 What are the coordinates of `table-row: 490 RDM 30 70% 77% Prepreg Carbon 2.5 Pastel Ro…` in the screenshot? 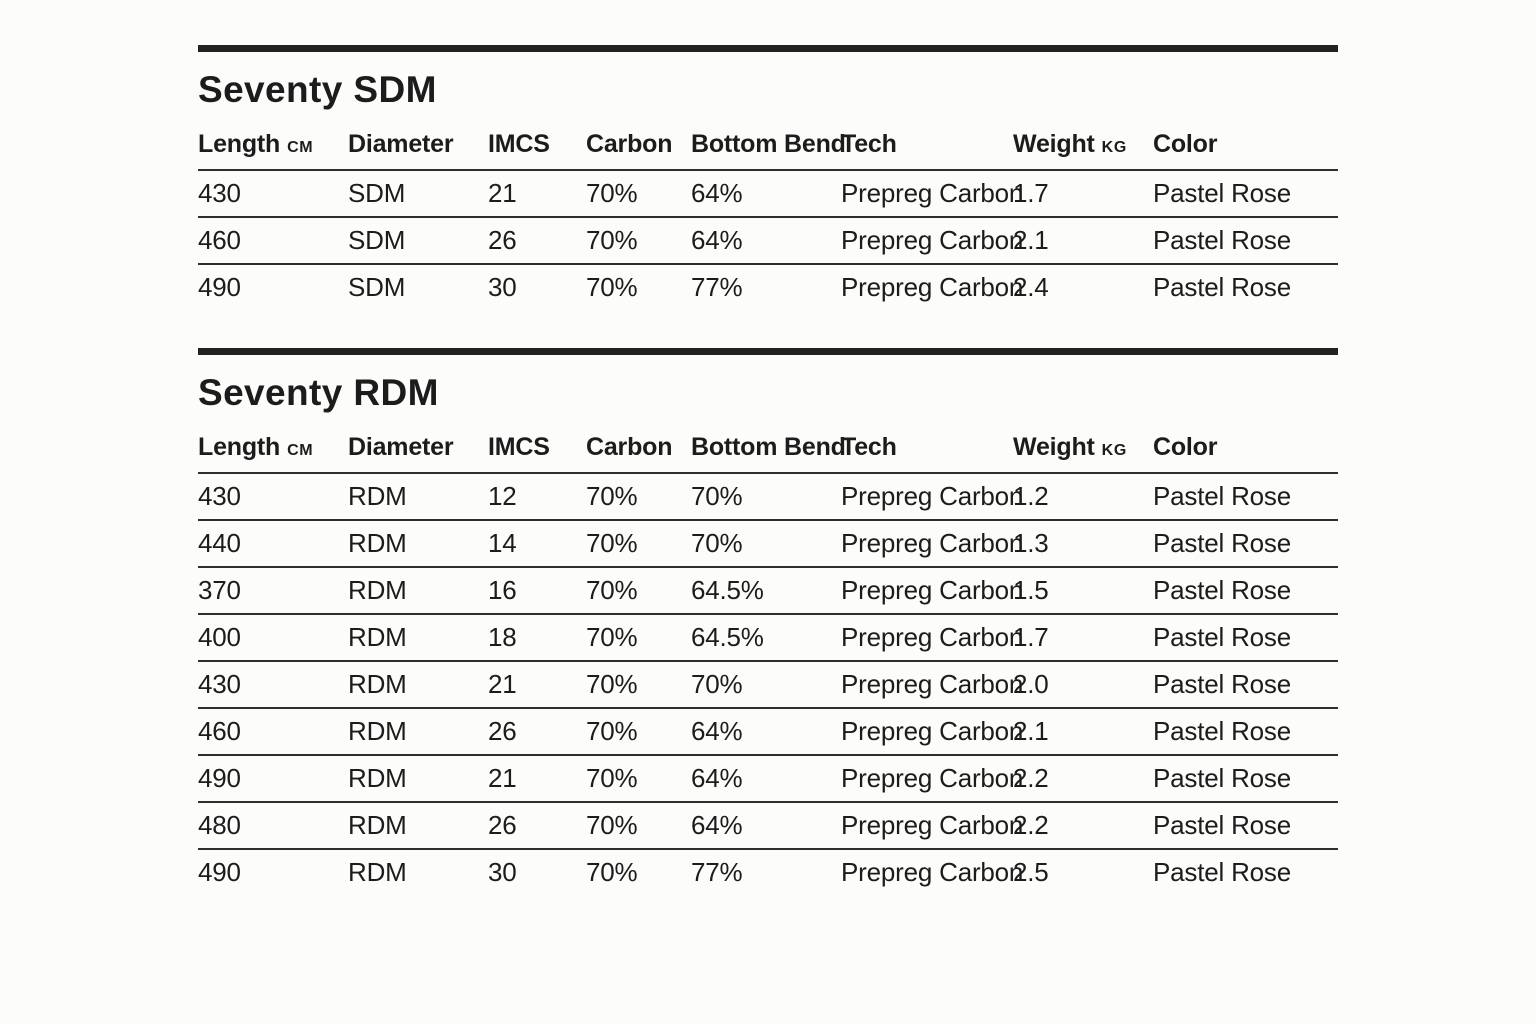 It's located at (768, 871).